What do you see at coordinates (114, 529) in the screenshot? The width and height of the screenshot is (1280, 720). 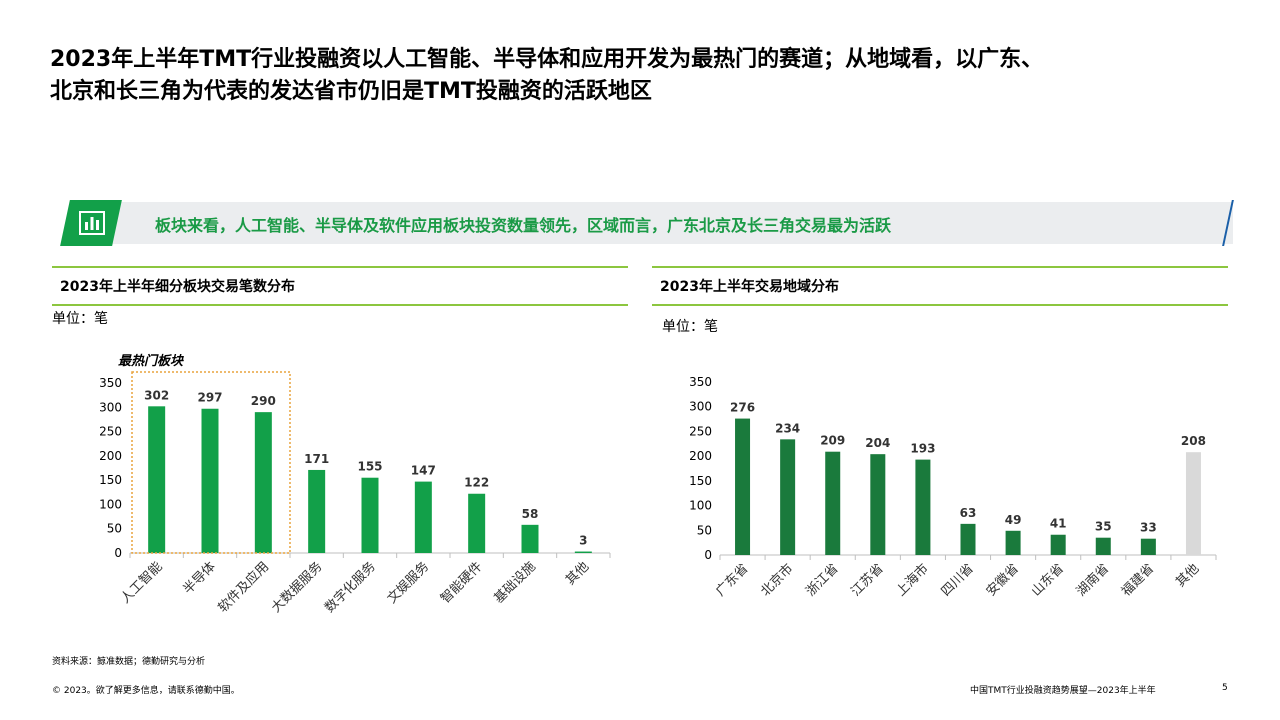 I see `sector-y-tick-label: 50` at bounding box center [114, 529].